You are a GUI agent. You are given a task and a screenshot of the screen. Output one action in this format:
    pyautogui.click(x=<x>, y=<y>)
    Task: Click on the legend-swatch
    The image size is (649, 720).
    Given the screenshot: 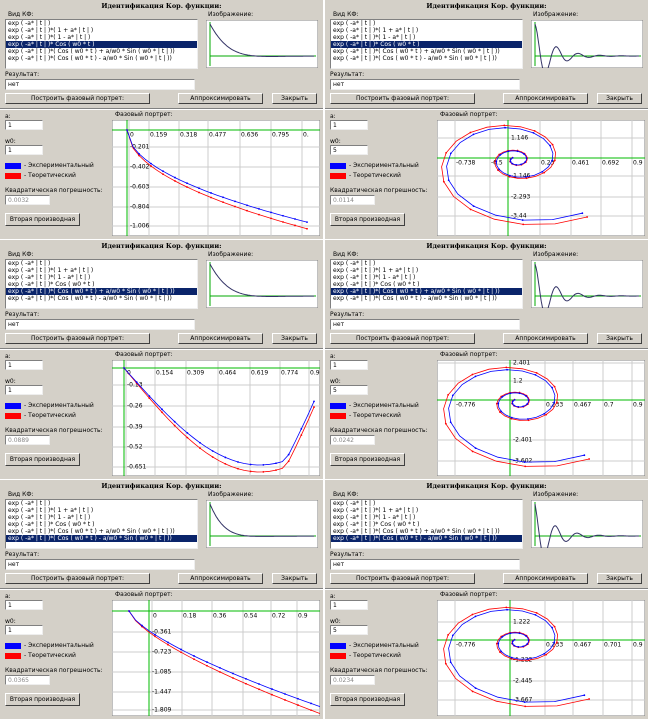 What is the action you would take?
    pyautogui.click(x=338, y=406)
    